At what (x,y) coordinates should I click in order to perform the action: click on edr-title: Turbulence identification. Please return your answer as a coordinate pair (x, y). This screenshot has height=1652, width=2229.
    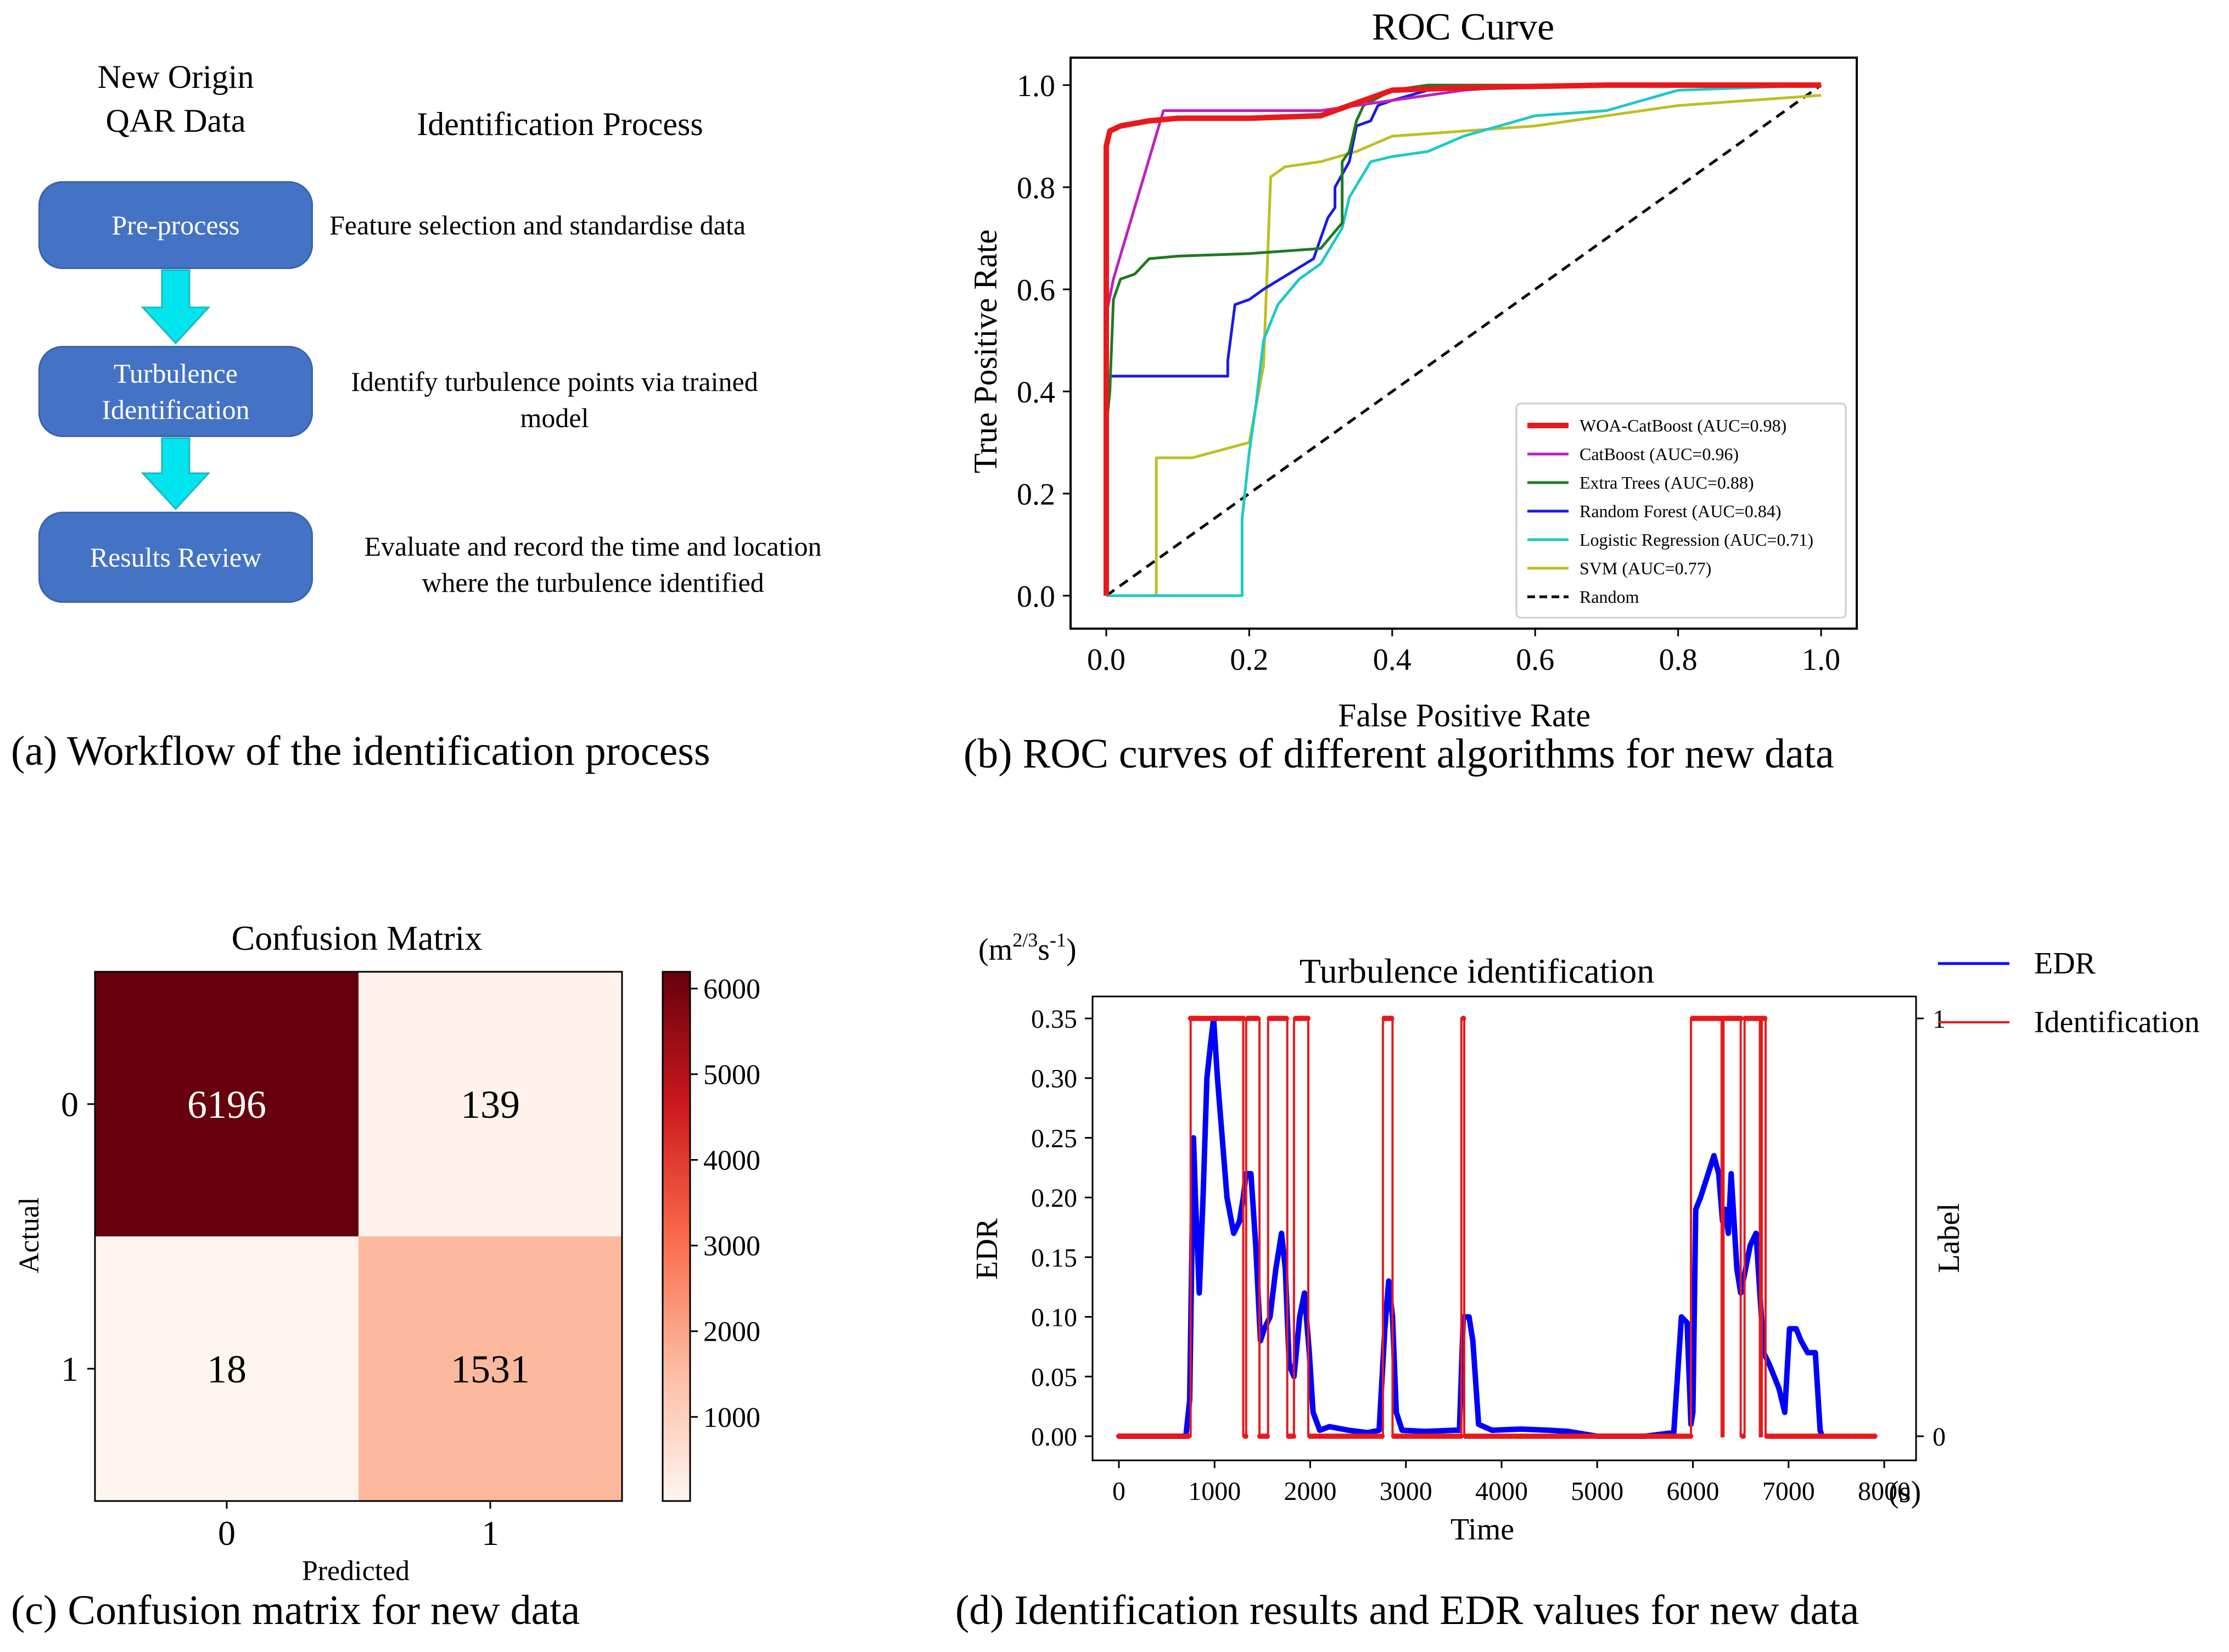
    Looking at the image, I should click on (1477, 970).